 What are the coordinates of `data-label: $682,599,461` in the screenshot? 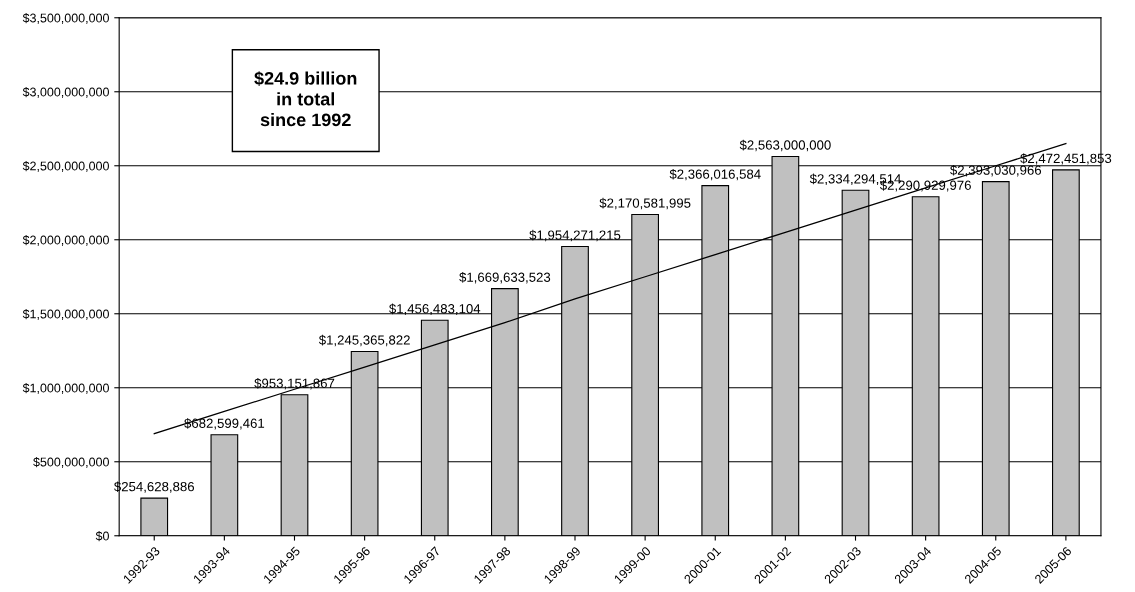 It's located at (224, 424).